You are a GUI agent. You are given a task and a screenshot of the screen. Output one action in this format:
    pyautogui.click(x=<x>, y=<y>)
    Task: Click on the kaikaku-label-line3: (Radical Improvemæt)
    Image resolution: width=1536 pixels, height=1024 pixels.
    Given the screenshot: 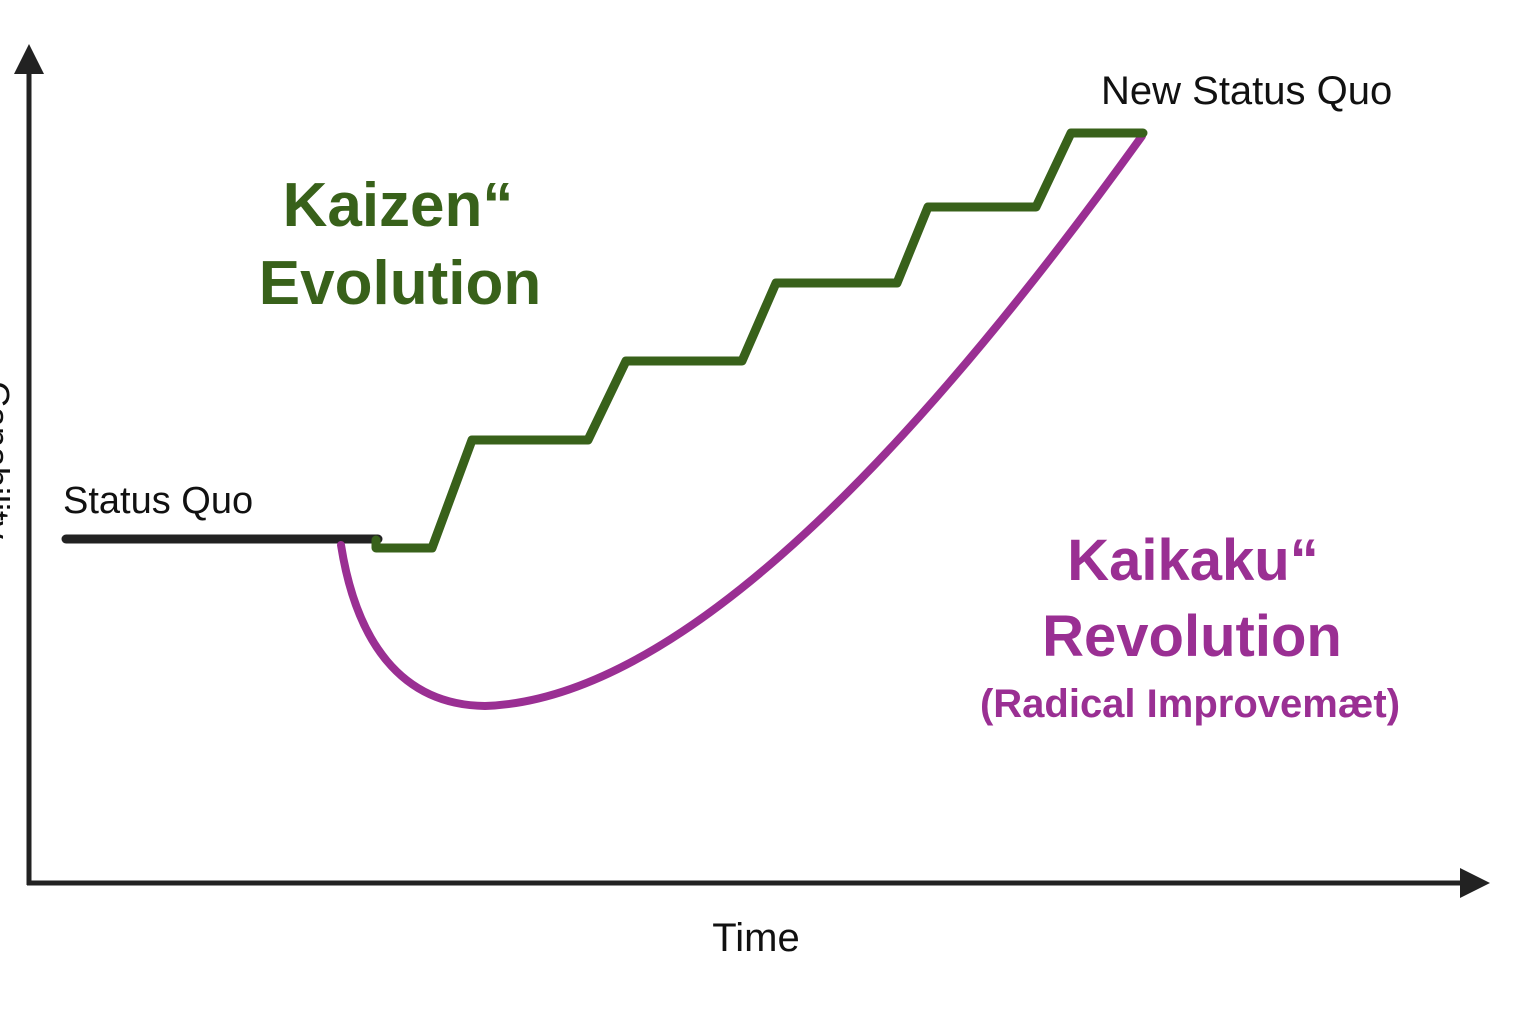 What is the action you would take?
    pyautogui.click(x=1190, y=704)
    